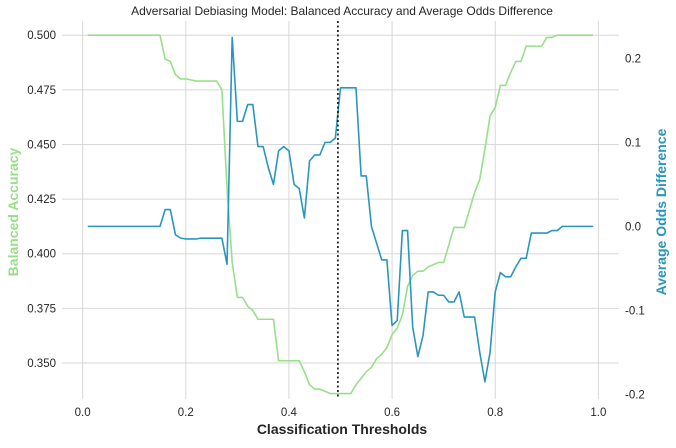 This screenshot has height=448, width=676. What do you see at coordinates (633, 143) in the screenshot?
I see `right-y-tick-label: 0.1` at bounding box center [633, 143].